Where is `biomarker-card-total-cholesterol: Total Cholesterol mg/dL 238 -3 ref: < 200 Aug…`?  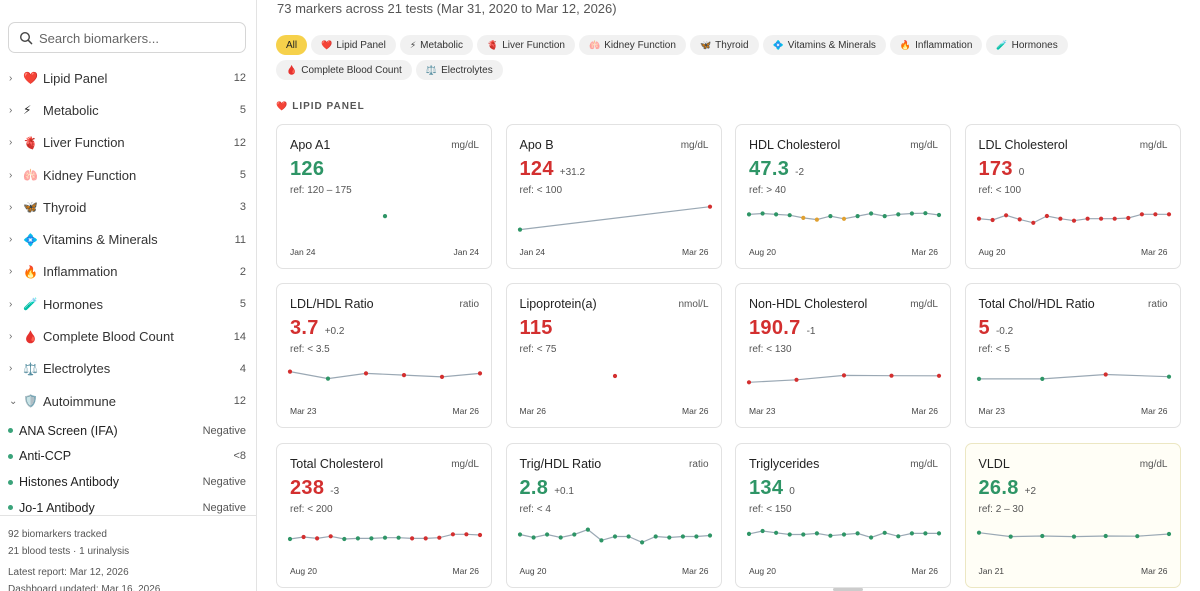 biomarker-card-total-cholesterol: Total Cholesterol mg/dL 238 -3 ref: < 200 Aug… is located at coordinates (384, 515).